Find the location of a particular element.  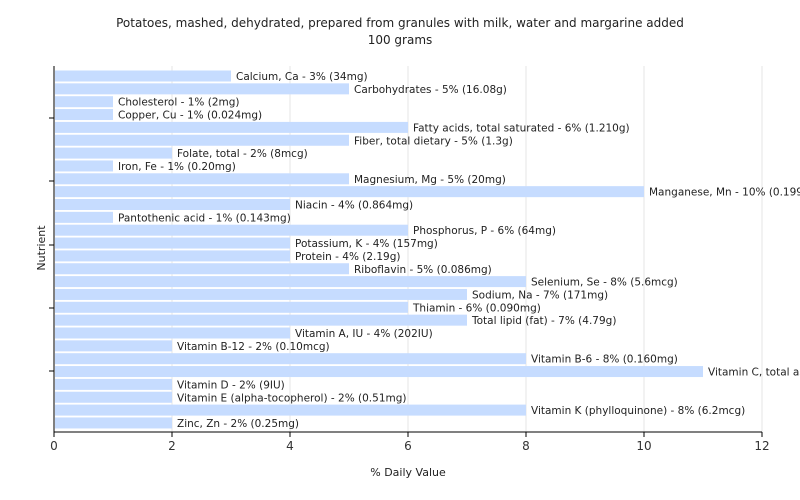

y-axis-title: Nutrient is located at coordinates (41, 248).